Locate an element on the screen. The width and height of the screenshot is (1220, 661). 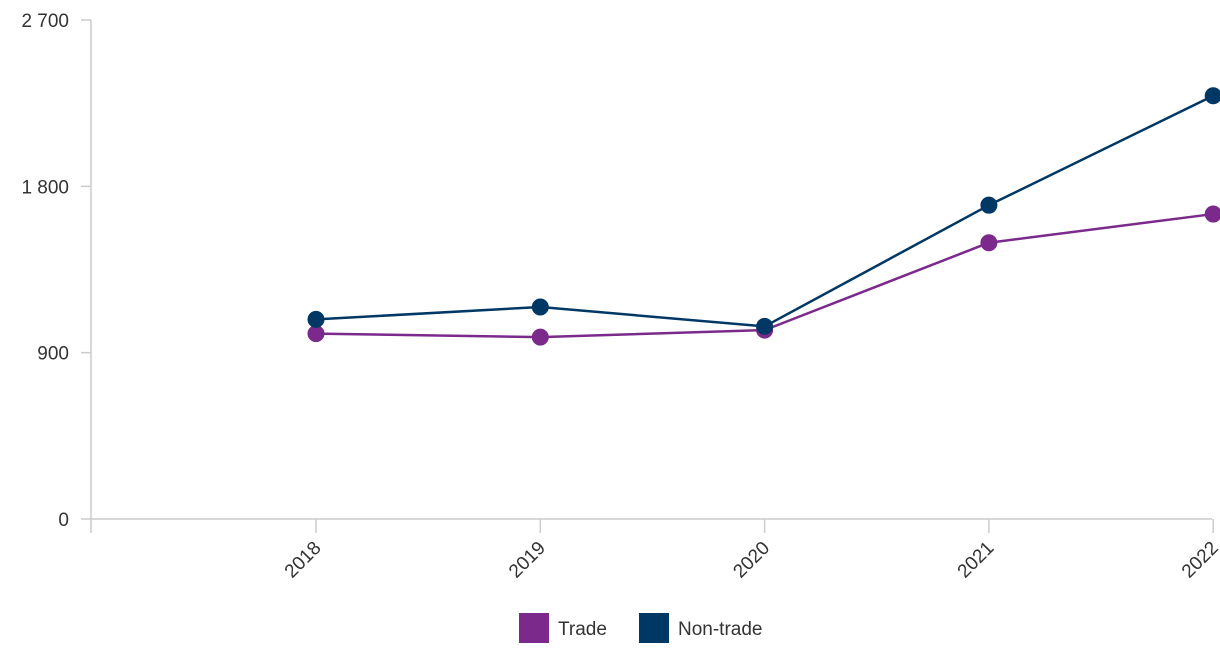
legend-swatch-trade is located at coordinates (534, 628).